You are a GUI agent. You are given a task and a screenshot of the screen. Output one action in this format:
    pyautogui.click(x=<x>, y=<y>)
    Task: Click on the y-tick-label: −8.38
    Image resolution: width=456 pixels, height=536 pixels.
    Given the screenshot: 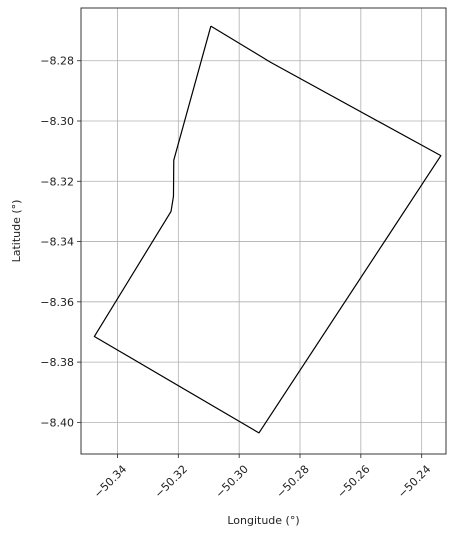 What is the action you would take?
    pyautogui.click(x=57, y=362)
    